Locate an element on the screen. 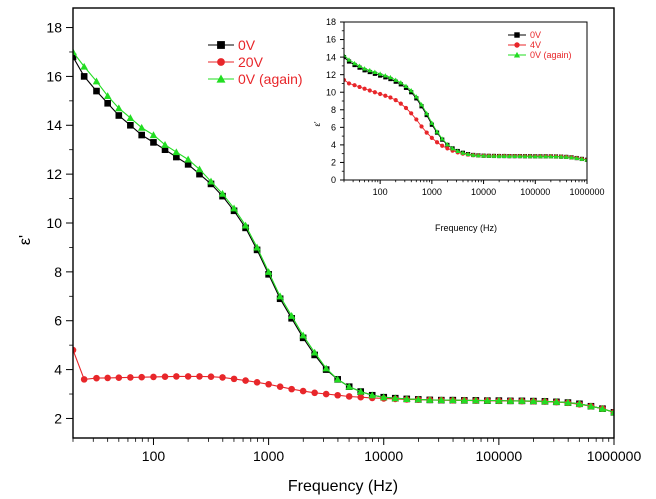 The image size is (656, 499). inset-y-axis-label: ε' is located at coordinates (317, 124).